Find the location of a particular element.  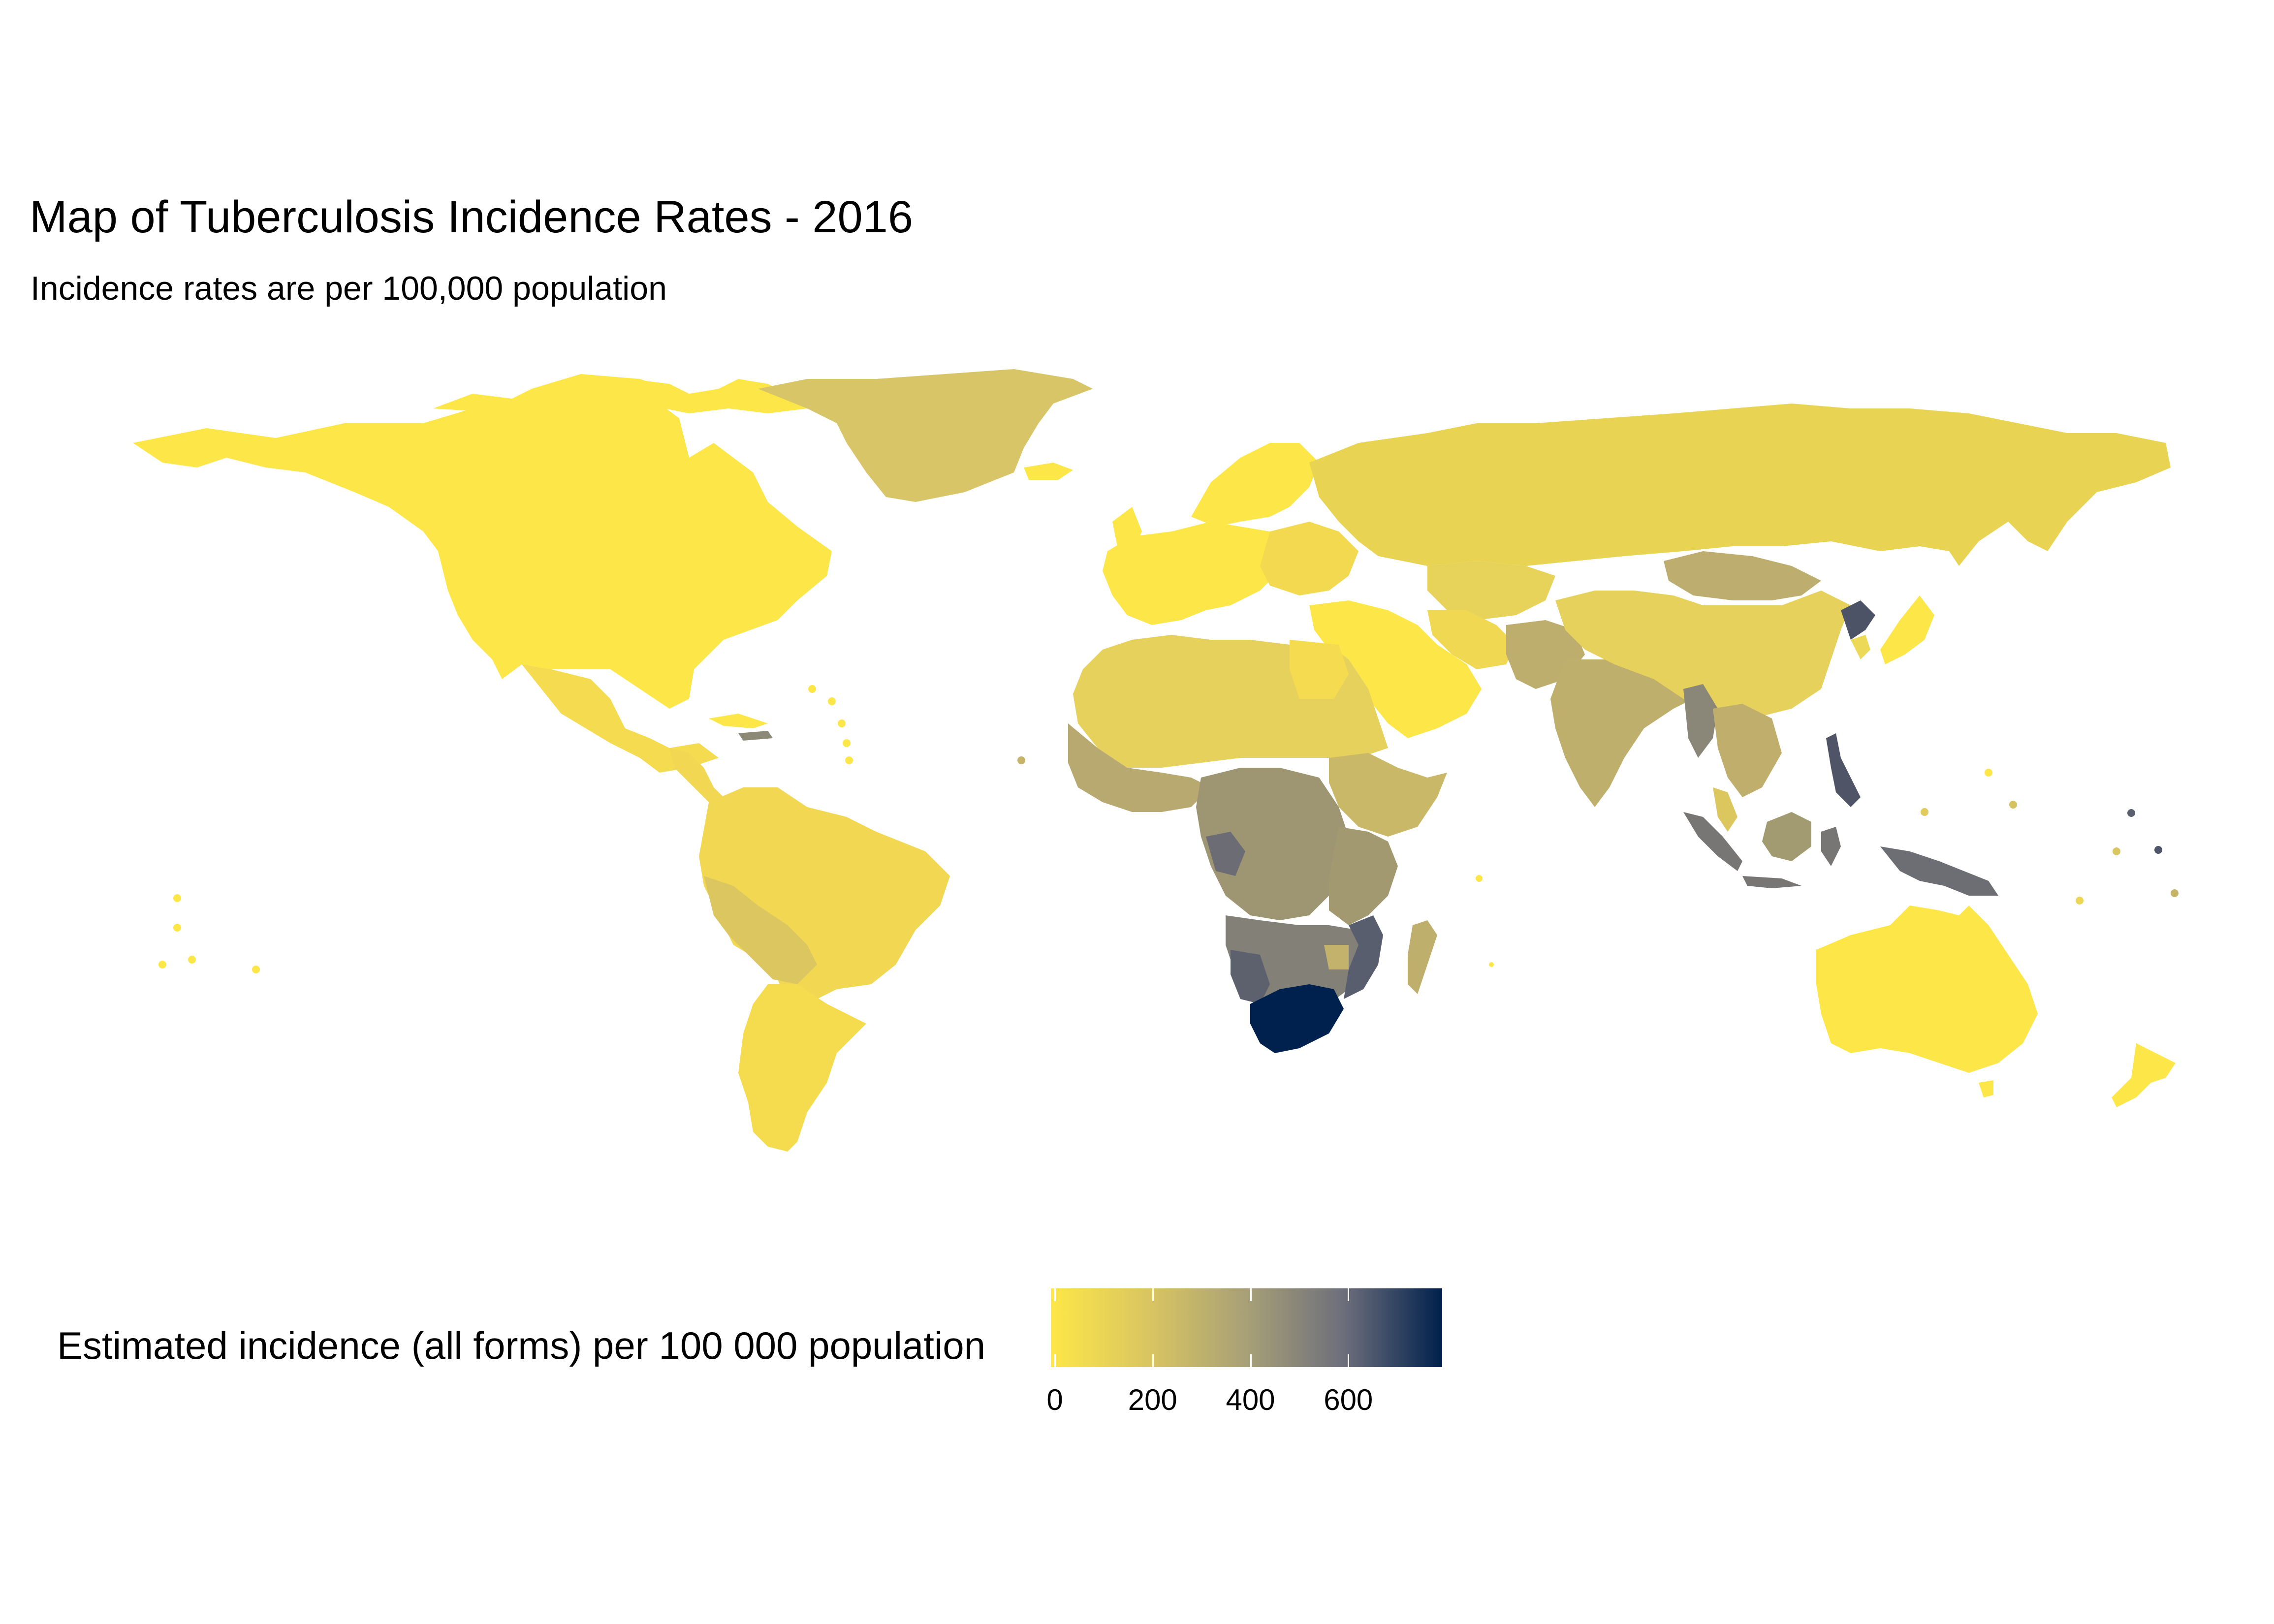

region-iran is located at coordinates (1471, 639).